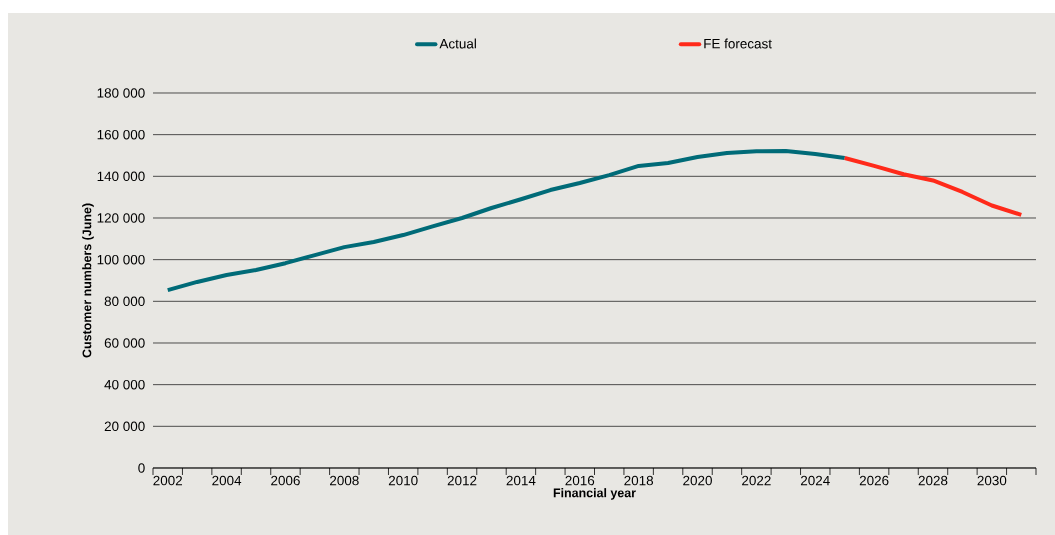  I want to click on x-tick-label: 2024, so click(815, 480).